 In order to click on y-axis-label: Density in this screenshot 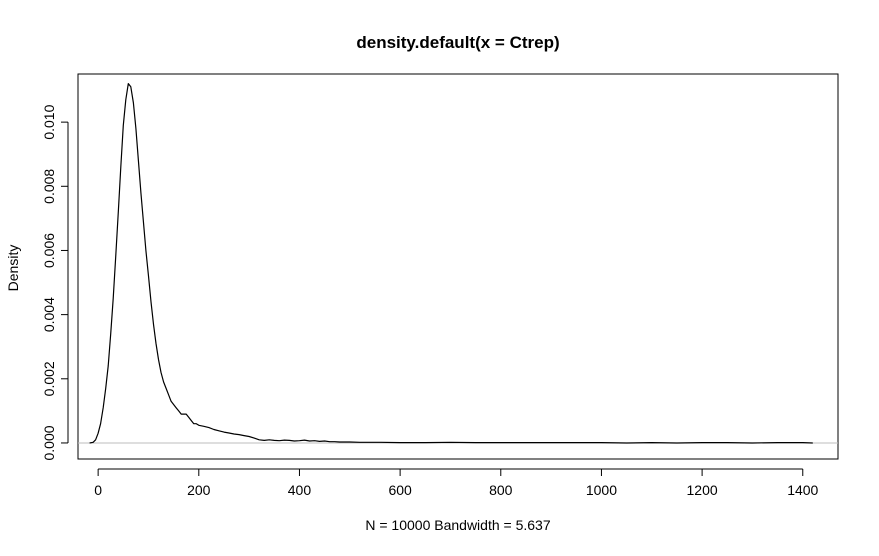, I will do `click(13, 268)`.